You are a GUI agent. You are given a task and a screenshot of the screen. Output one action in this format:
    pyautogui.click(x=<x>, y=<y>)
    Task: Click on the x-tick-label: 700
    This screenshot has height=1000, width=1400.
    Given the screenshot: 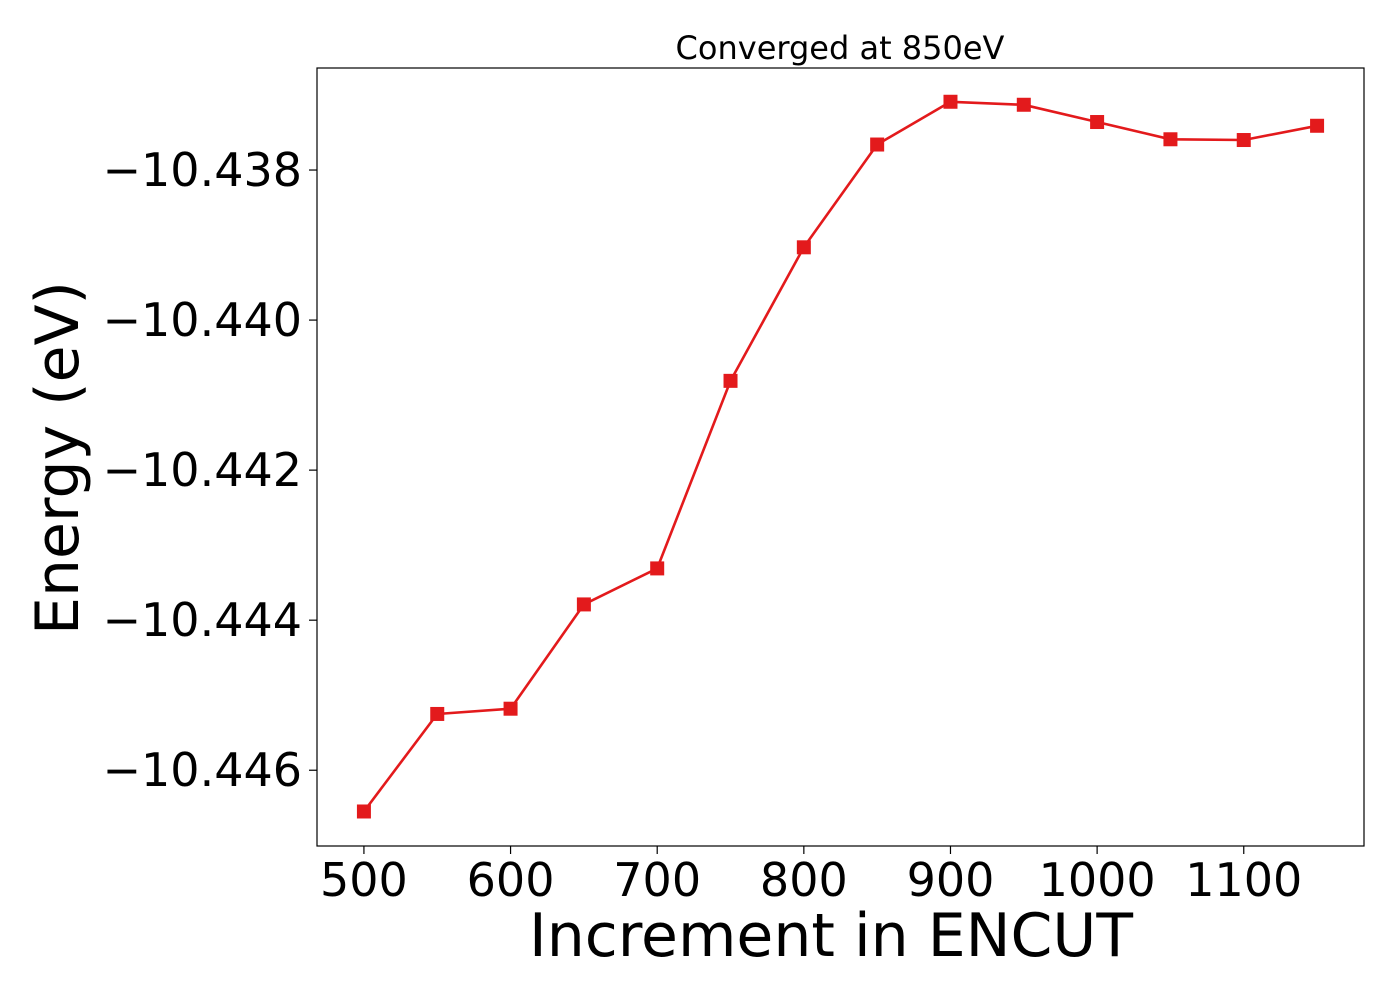 What is the action you would take?
    pyautogui.click(x=657, y=880)
    